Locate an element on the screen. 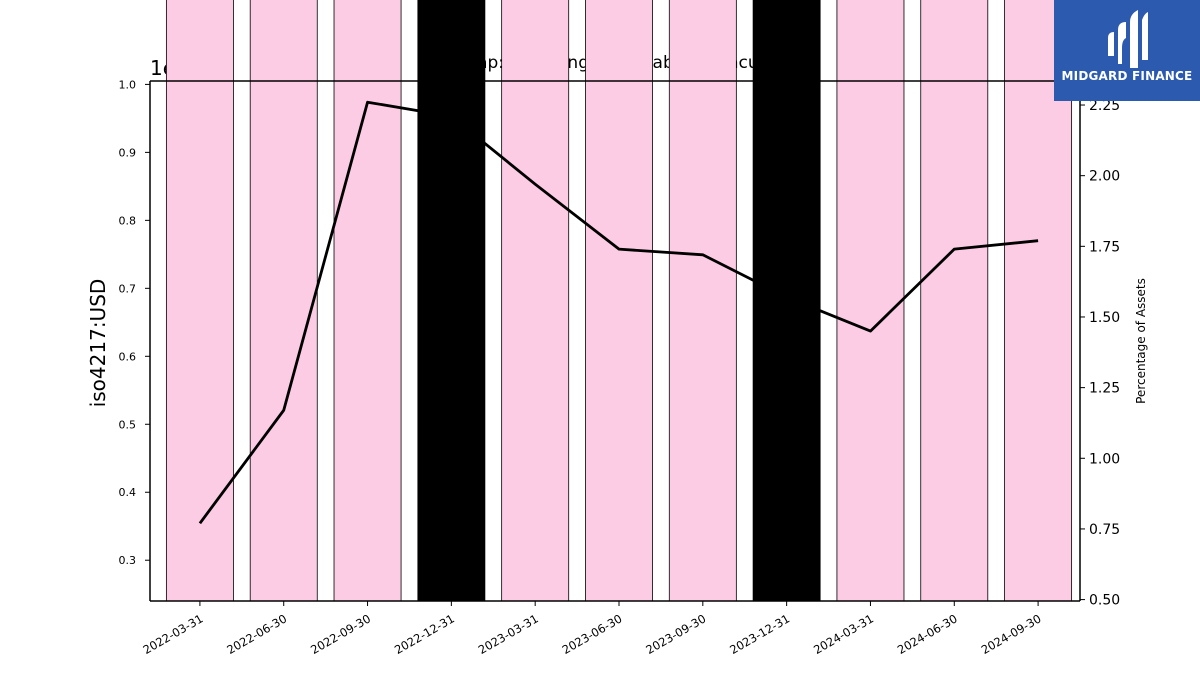  x-tick-label-2024-03-31: 2024-03-31 is located at coordinates (843, 634).